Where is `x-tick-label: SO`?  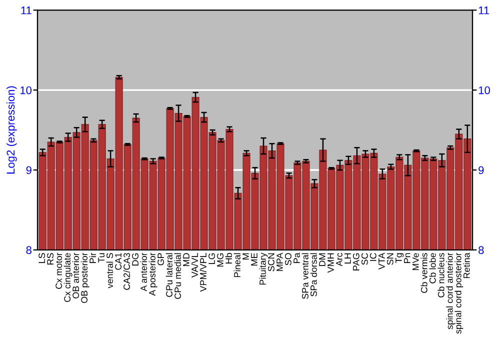
x-tick-label: SO is located at coordinates (288, 259).